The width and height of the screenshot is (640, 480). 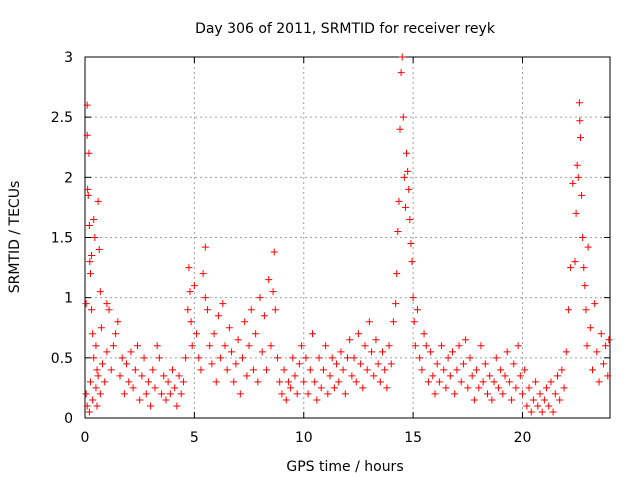 What do you see at coordinates (194, 438) in the screenshot?
I see `x-tick-label: 5` at bounding box center [194, 438].